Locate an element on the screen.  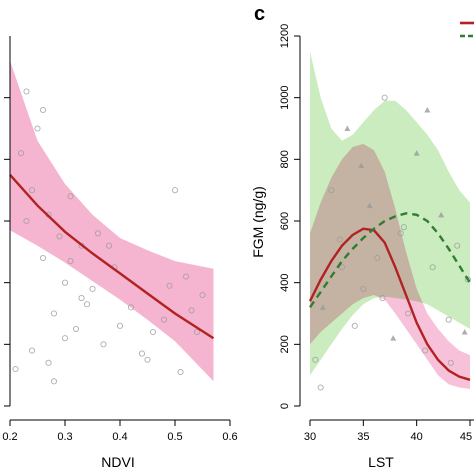
lst-y-tick-label: 400 is located at coordinates (285, 282).